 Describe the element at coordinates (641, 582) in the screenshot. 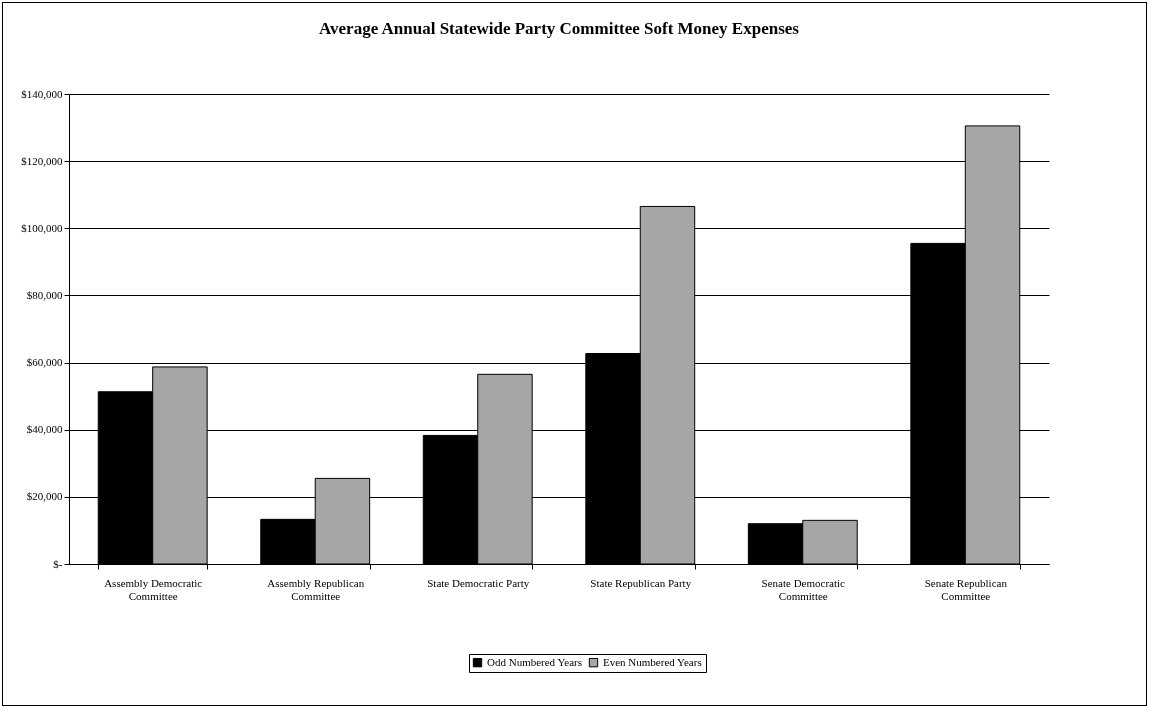

I see `x-tick-label: State Republican Party` at that location.